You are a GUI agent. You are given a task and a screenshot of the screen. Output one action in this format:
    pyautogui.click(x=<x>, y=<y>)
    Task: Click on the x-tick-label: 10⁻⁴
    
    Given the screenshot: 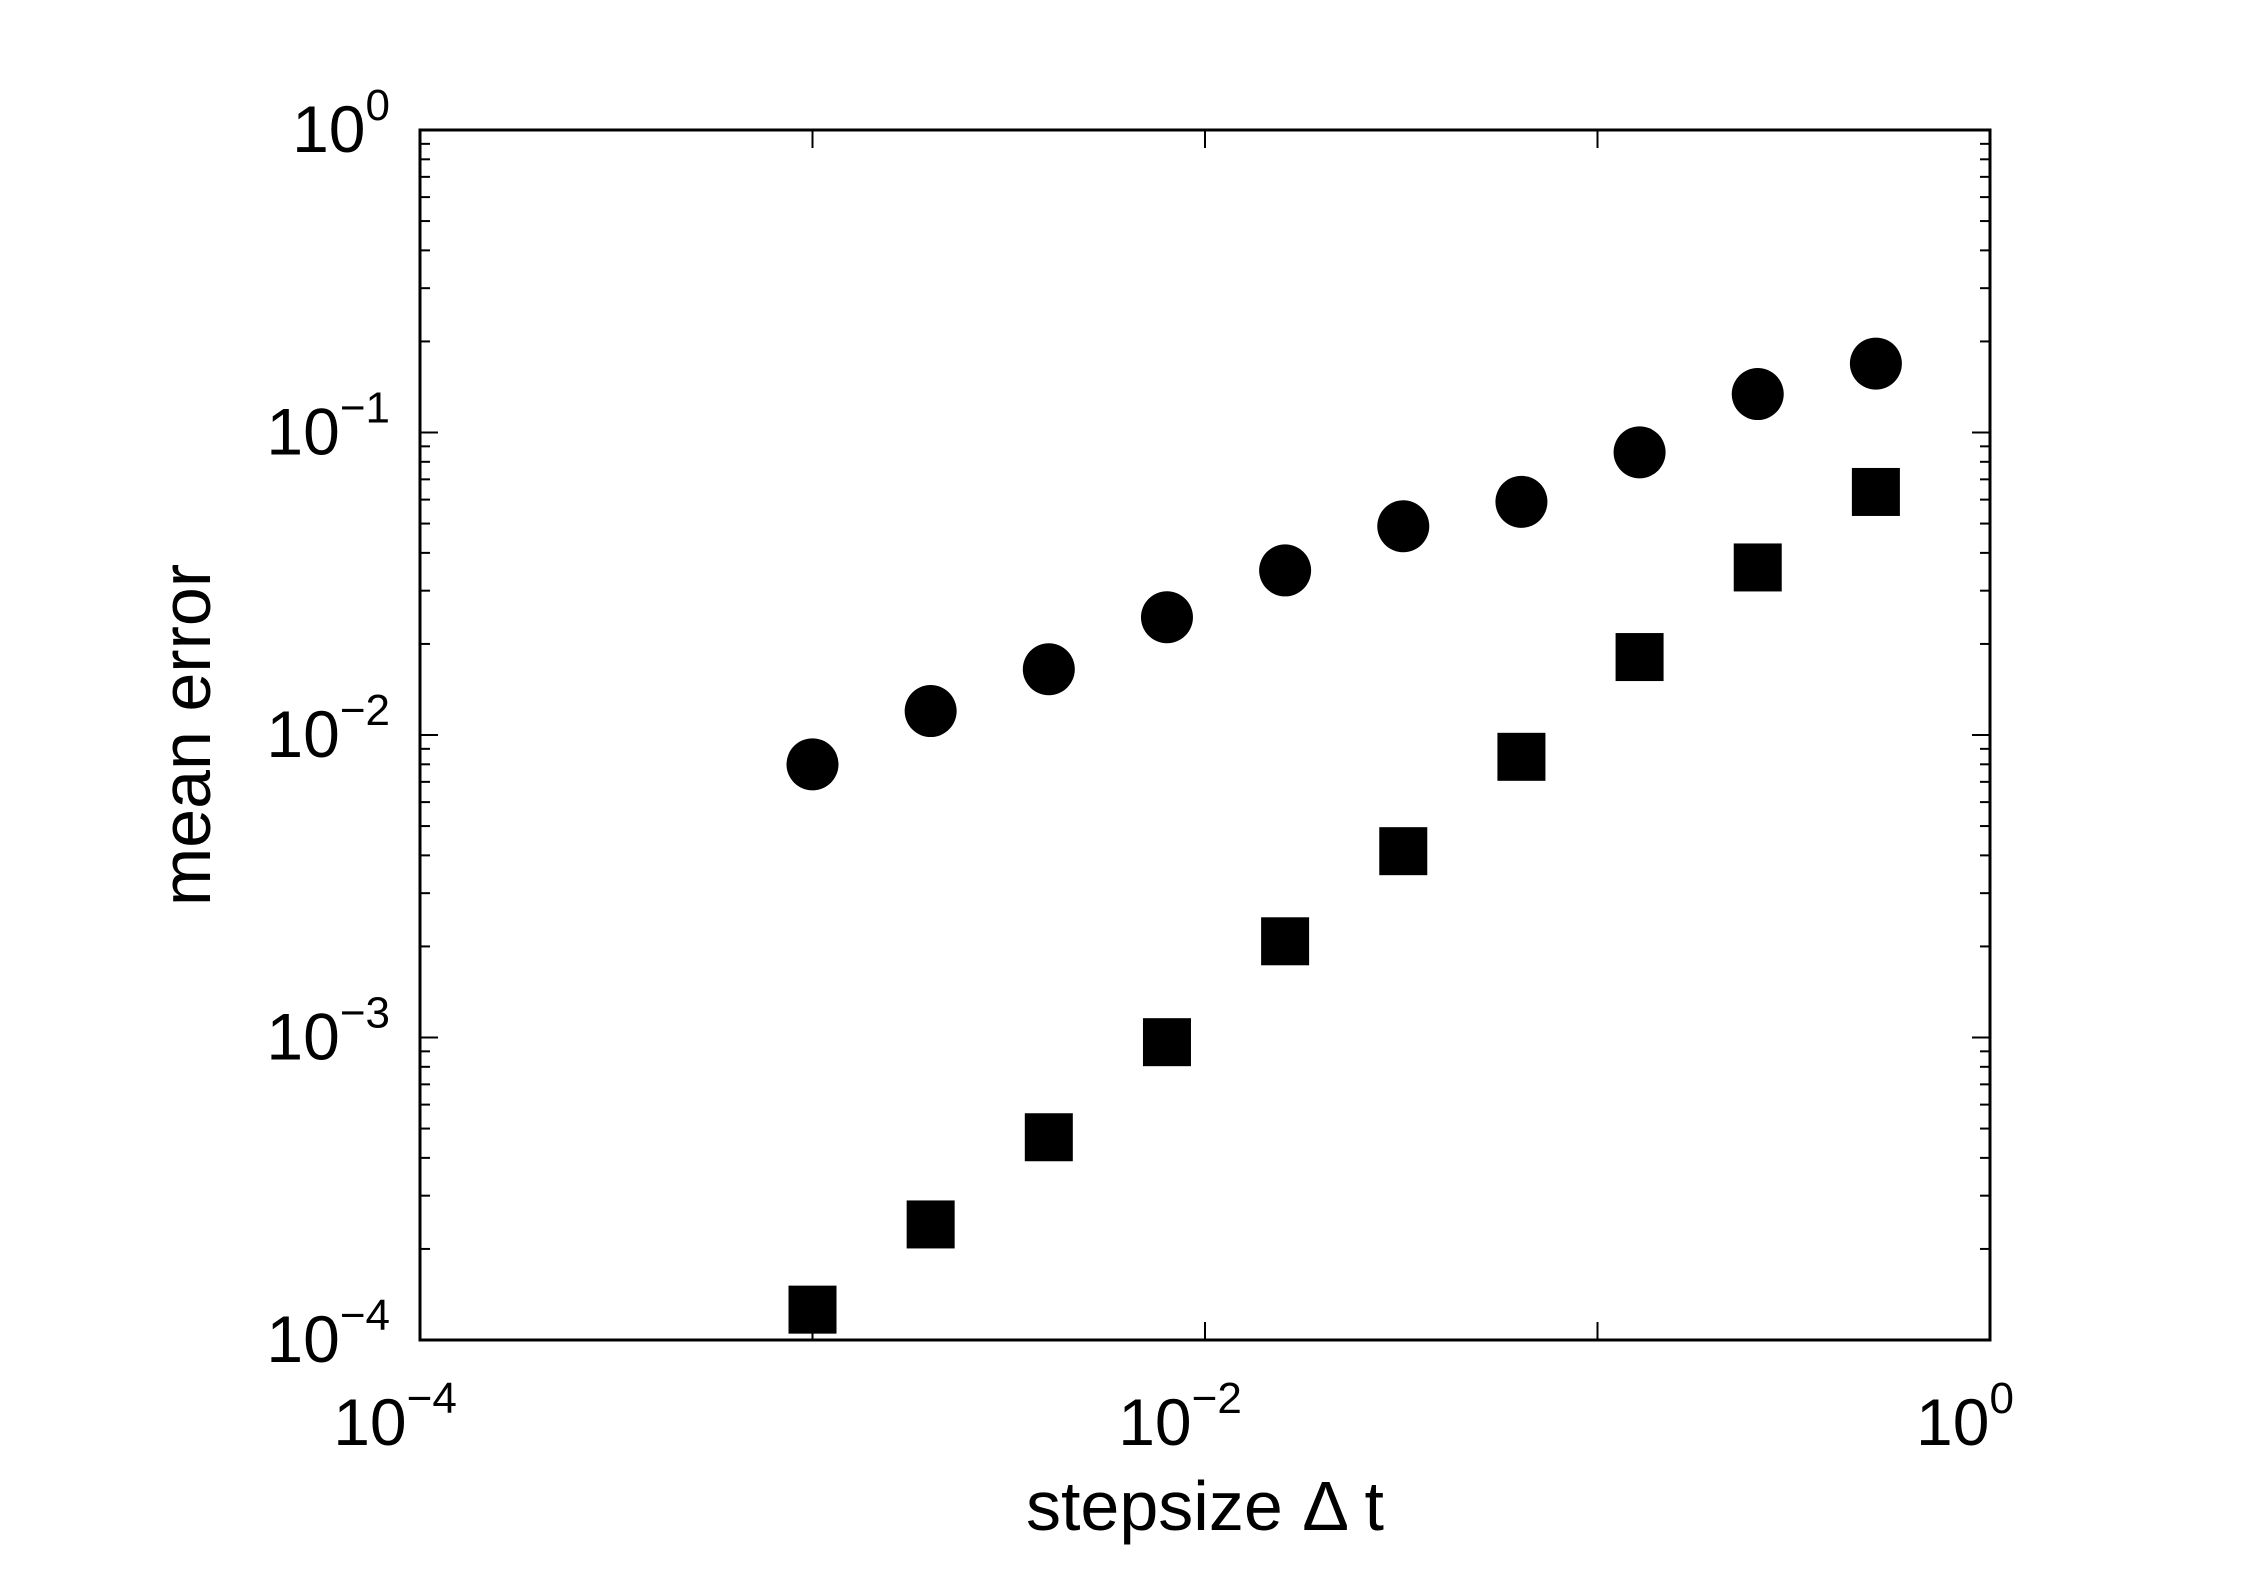 What is the action you would take?
    pyautogui.click(x=395, y=1416)
    